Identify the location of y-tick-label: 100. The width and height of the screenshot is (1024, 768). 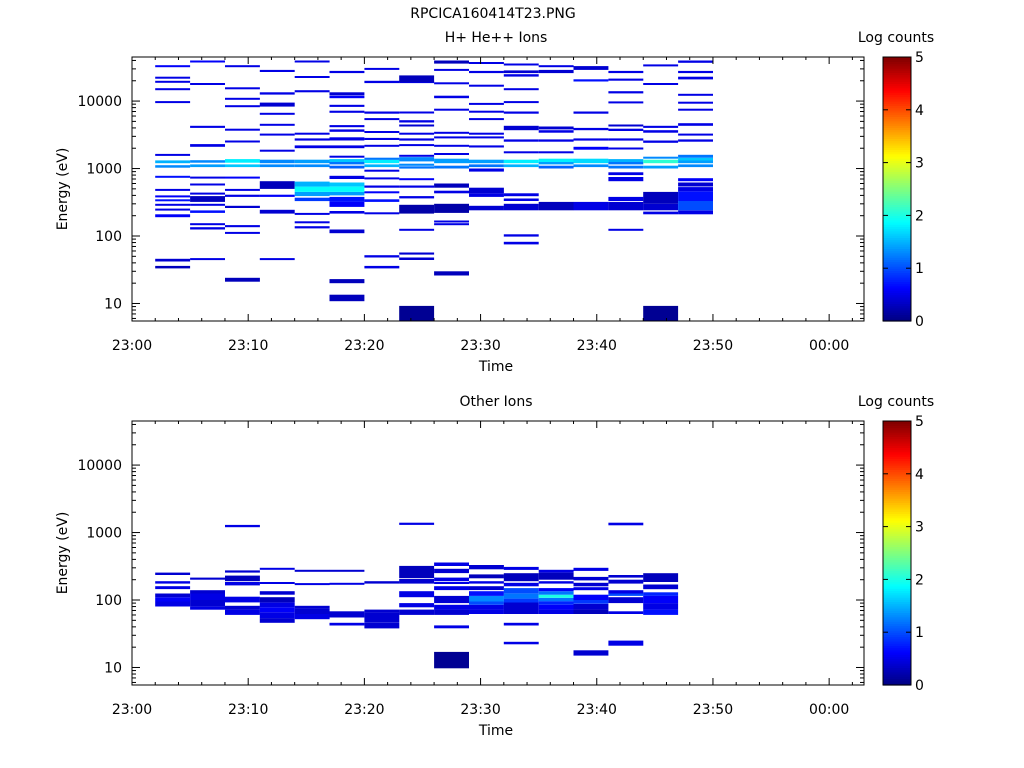
(108, 237).